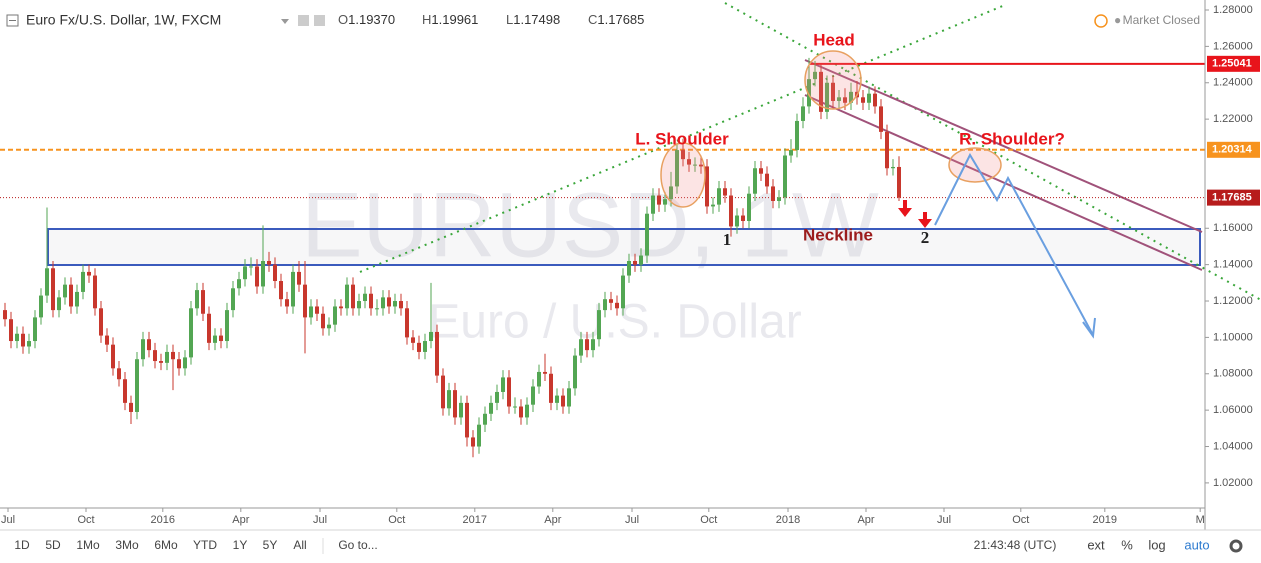  What do you see at coordinates (683, 175) in the screenshot?
I see `shoulder-ellipse` at bounding box center [683, 175].